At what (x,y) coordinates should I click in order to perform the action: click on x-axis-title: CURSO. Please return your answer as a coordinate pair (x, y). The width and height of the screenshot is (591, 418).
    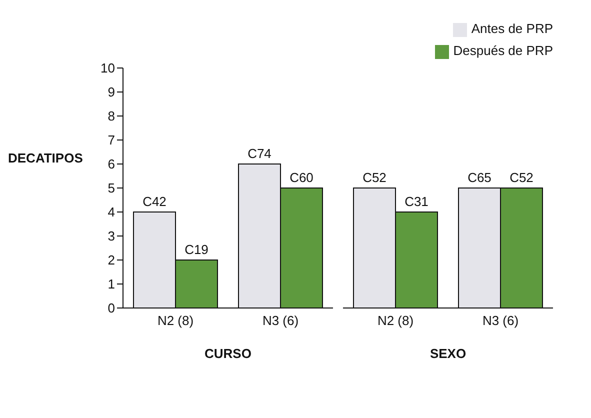
    Looking at the image, I should click on (228, 353).